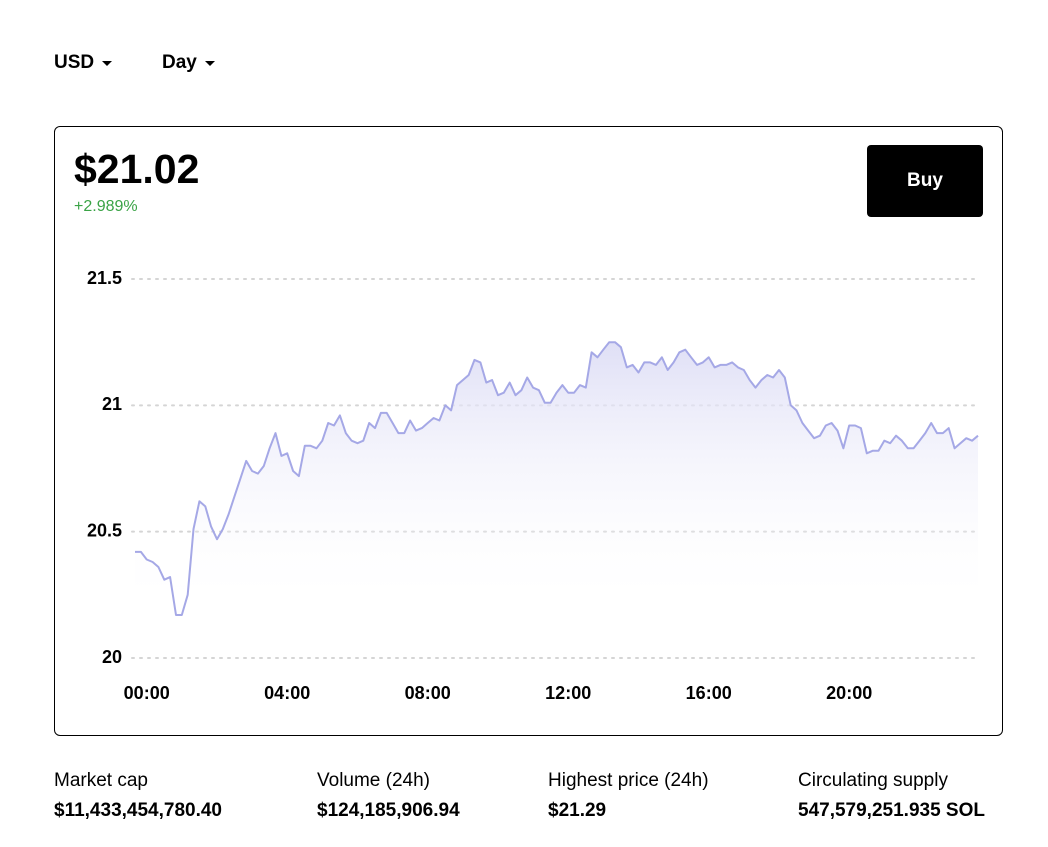  Describe the element at coordinates (568, 693) in the screenshot. I see `x-tick-label: 12:00` at that location.